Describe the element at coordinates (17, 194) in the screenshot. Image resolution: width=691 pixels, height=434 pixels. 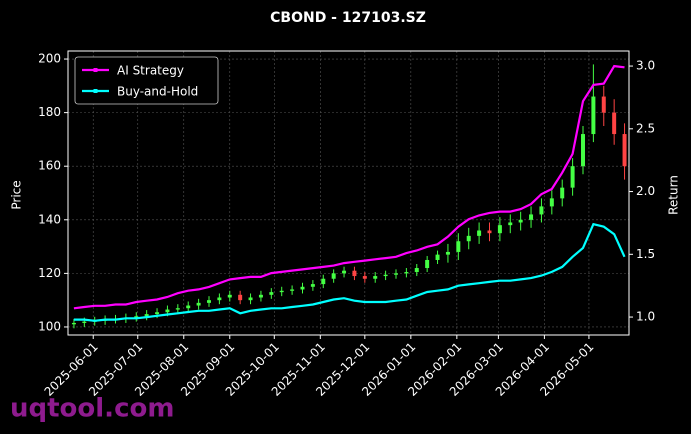
I see `y-axis-label: Price` at that location.